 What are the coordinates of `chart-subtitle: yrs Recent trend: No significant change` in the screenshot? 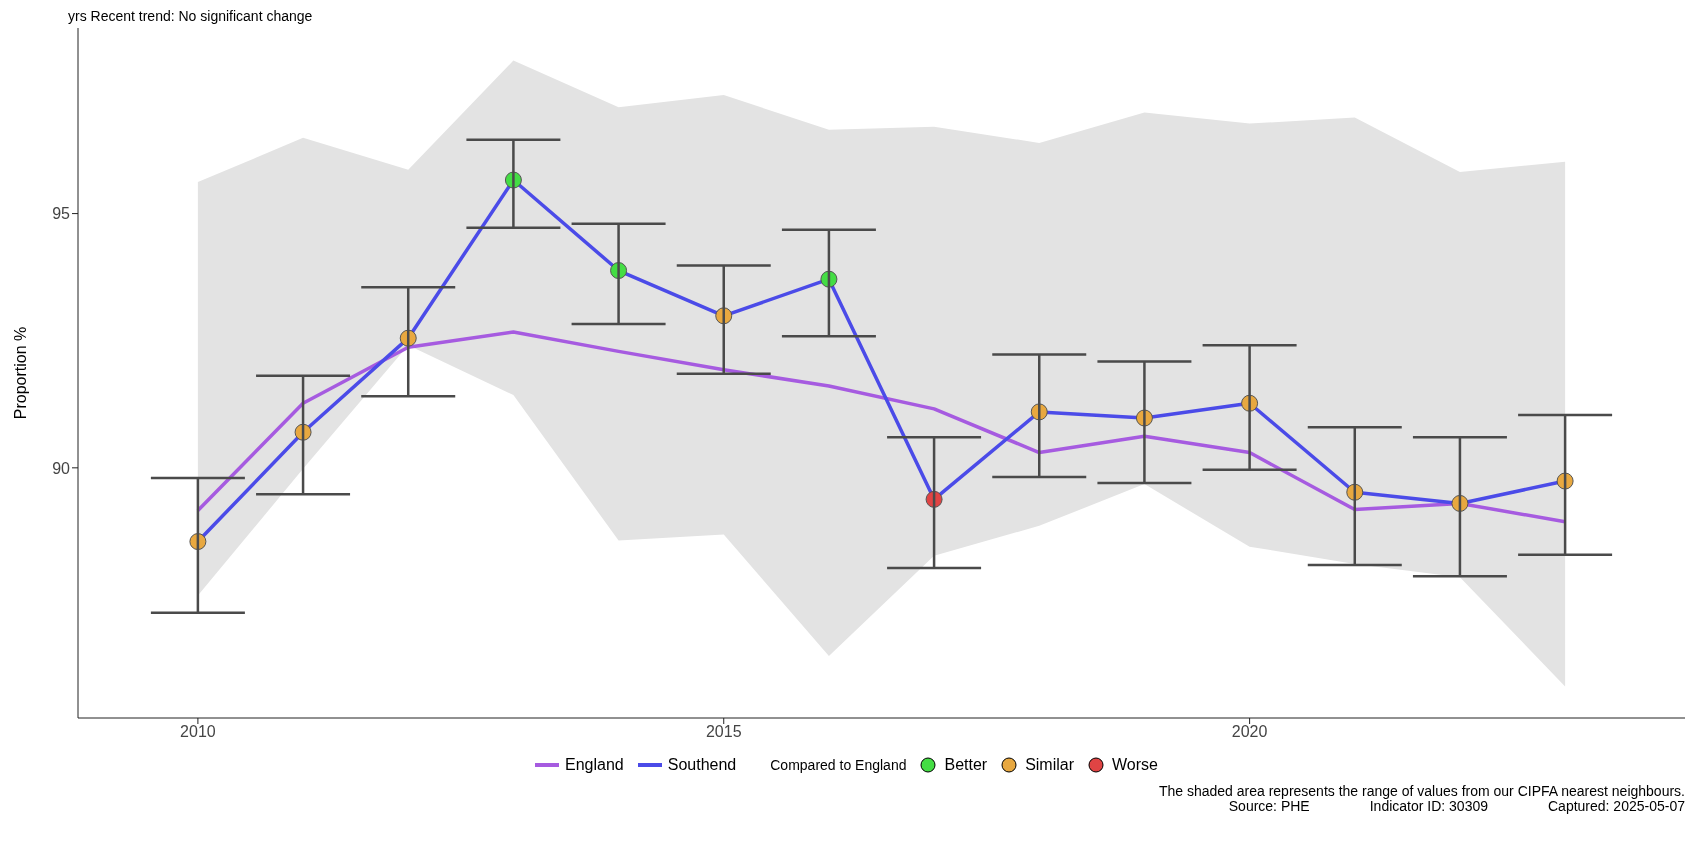 It's located at (191, 16).